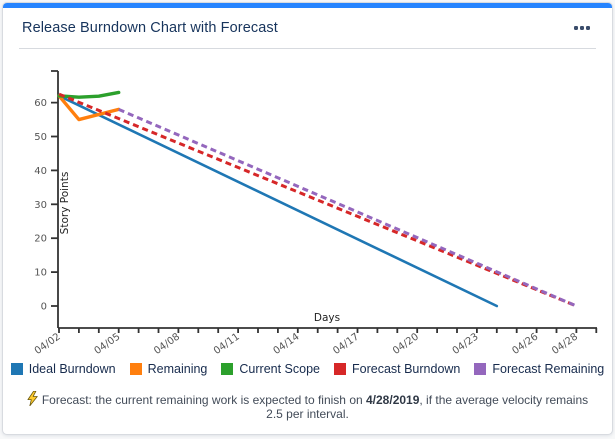 The width and height of the screenshot is (615, 439). I want to click on svg-text: 0, so click(44, 307).